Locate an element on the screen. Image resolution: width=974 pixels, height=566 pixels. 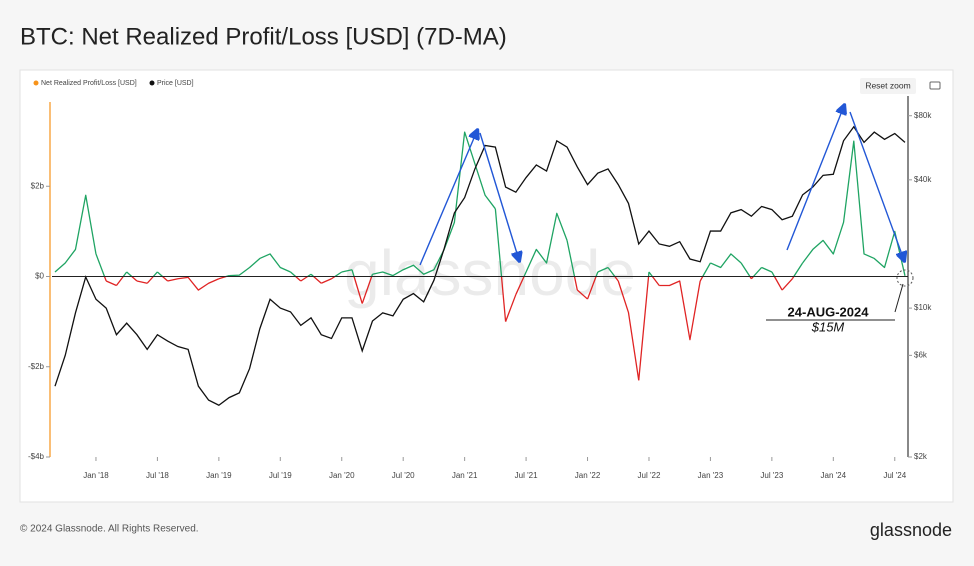
reset-zoom-label: Reset zoom is located at coordinates (887, 85).